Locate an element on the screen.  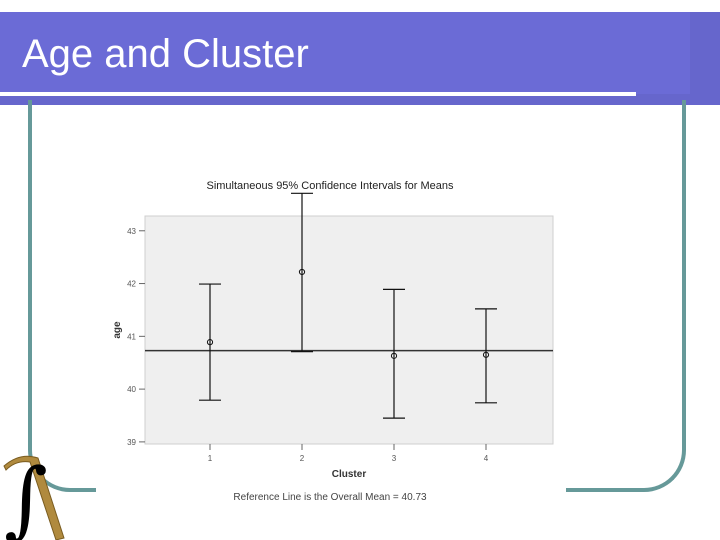
title-bar-highlight is located at coordinates (345, 53).